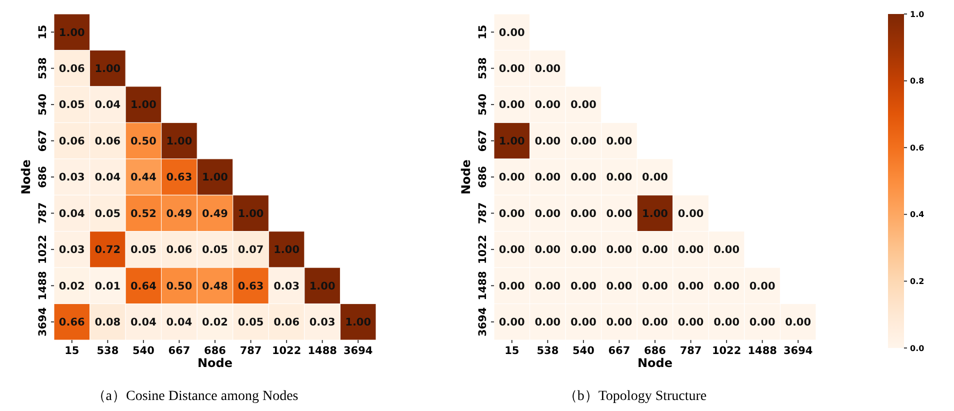 This screenshot has width=954, height=411. Describe the element at coordinates (43, 32) in the screenshot. I see `y-tick-label: 15` at that location.